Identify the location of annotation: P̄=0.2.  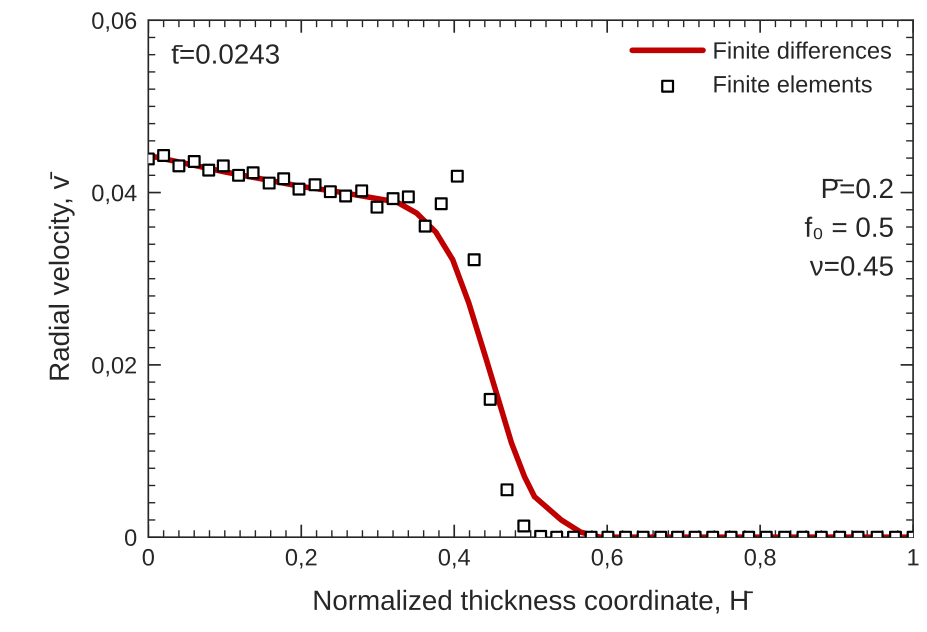
(857, 188).